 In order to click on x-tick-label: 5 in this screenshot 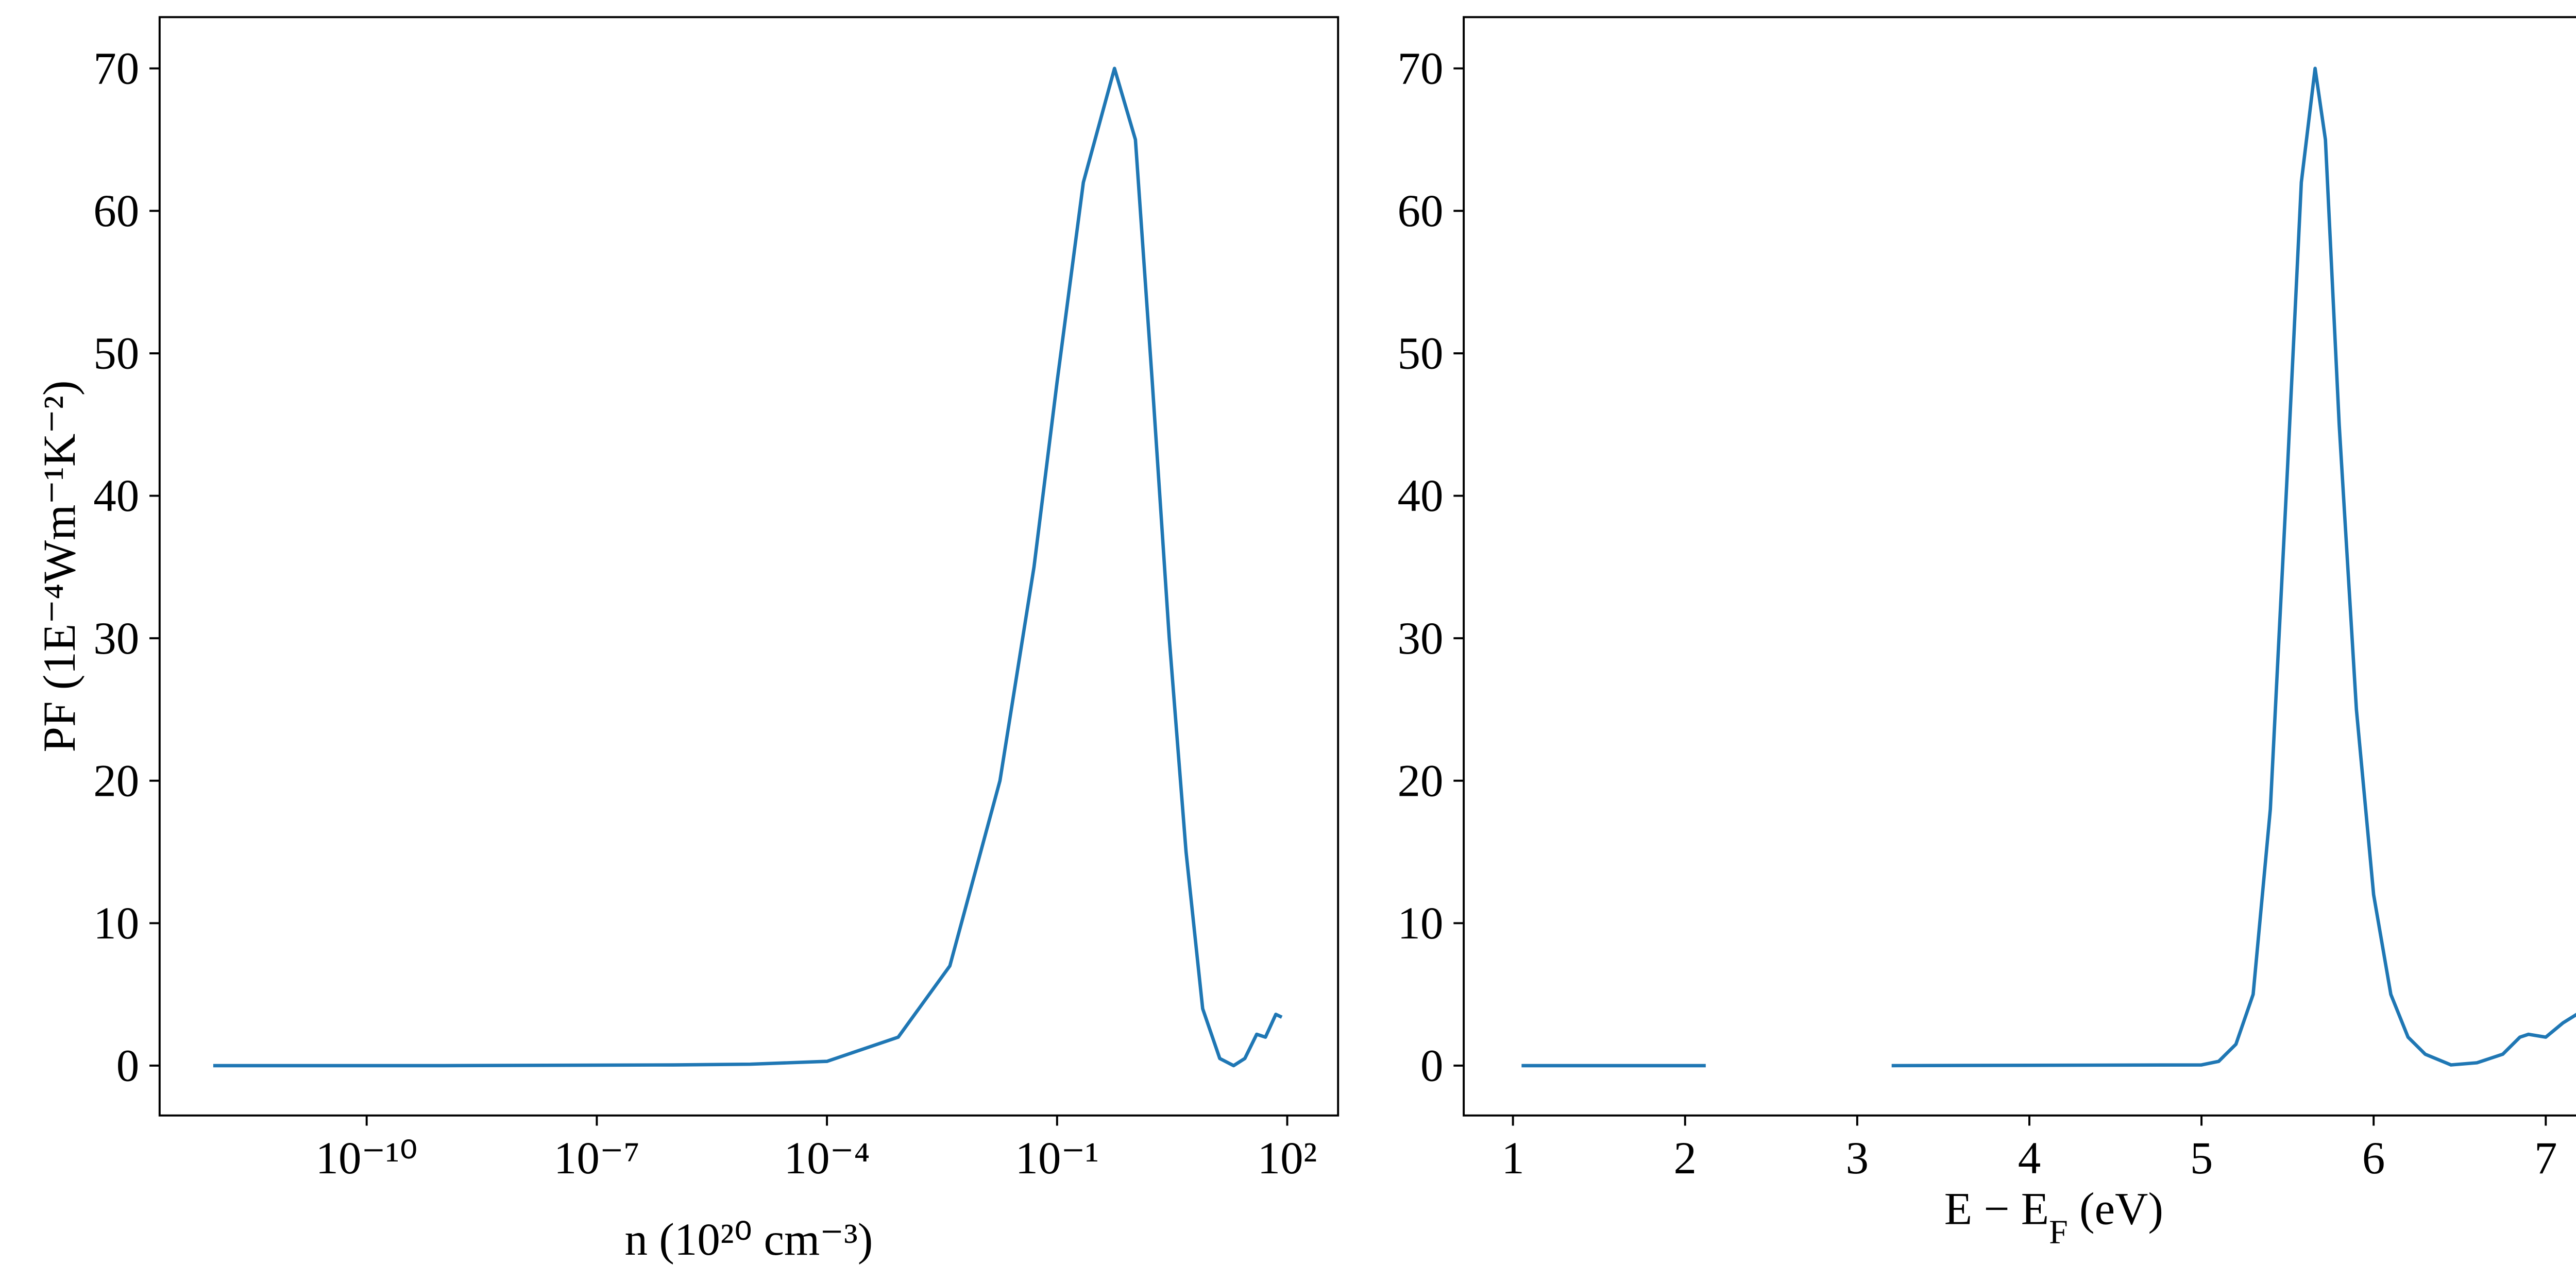, I will do `click(2201, 1158)`.